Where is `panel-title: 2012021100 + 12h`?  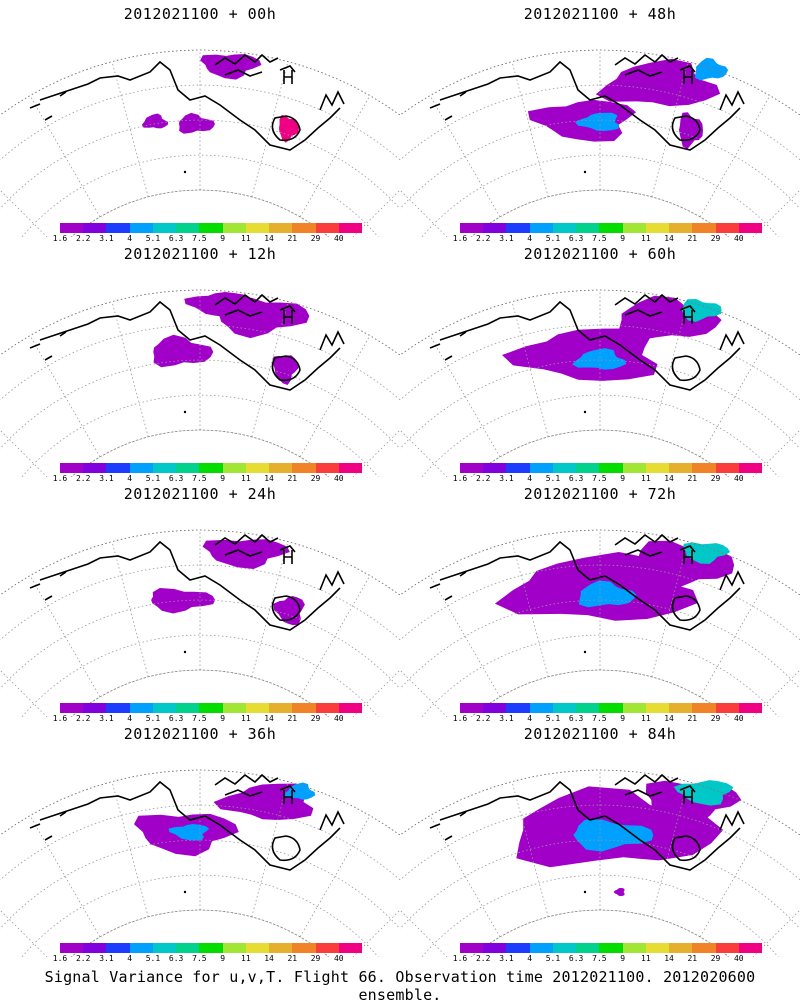
panel-title: 2012021100 + 12h is located at coordinates (200, 254).